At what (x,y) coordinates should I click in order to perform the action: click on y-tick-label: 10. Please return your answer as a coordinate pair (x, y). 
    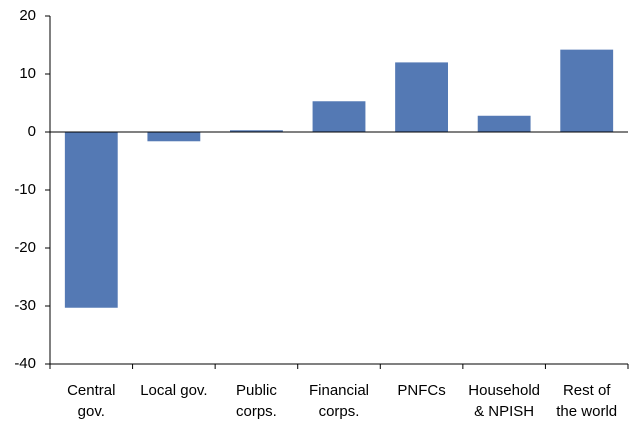
    Looking at the image, I should click on (27, 73).